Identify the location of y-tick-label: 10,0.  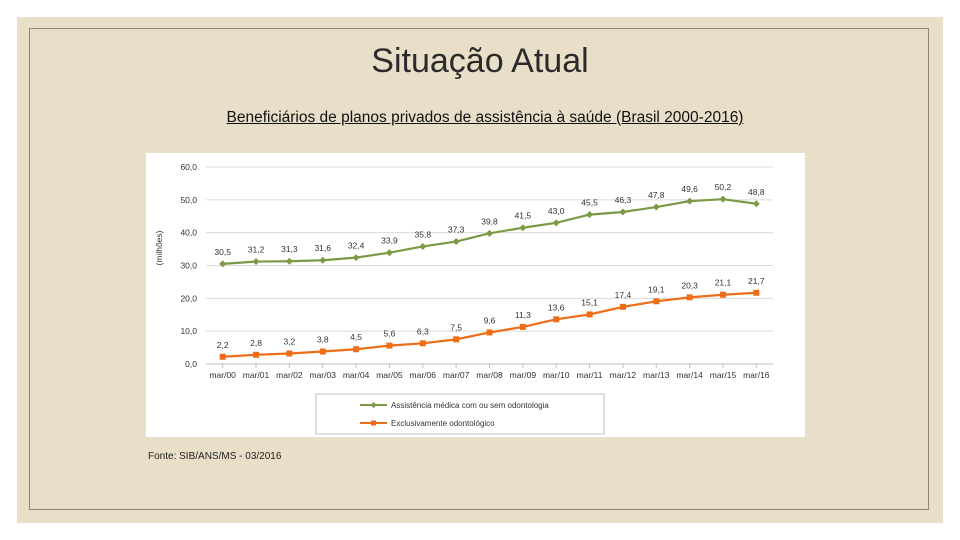
(188, 331).